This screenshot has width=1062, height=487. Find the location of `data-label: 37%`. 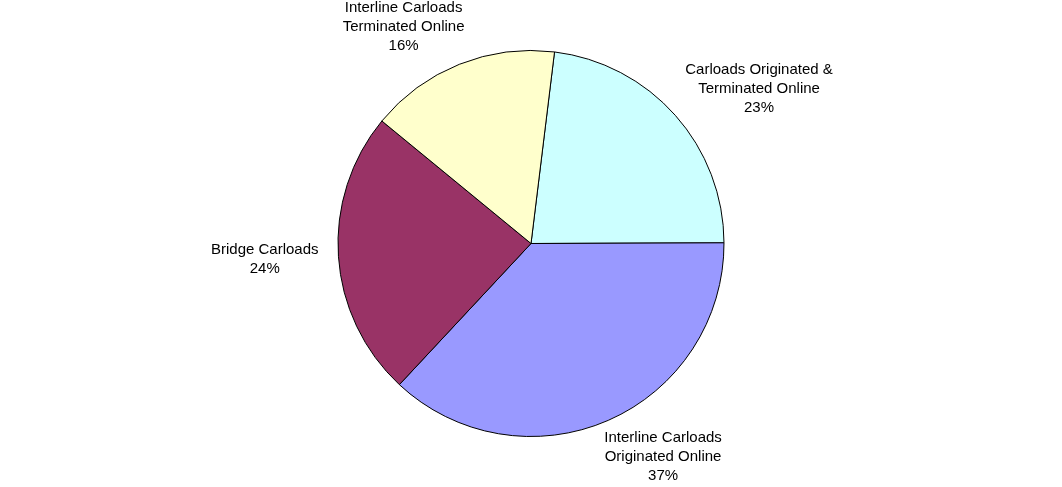

data-label: 37% is located at coordinates (663, 475).